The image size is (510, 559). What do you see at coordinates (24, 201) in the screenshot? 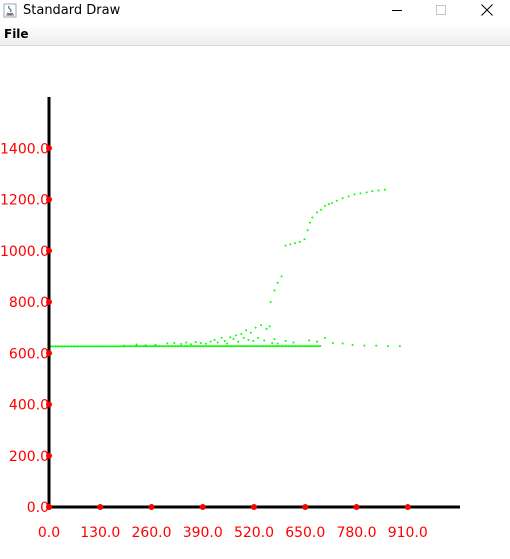
I see `y-tick-label: 1200.0` at bounding box center [24, 201].